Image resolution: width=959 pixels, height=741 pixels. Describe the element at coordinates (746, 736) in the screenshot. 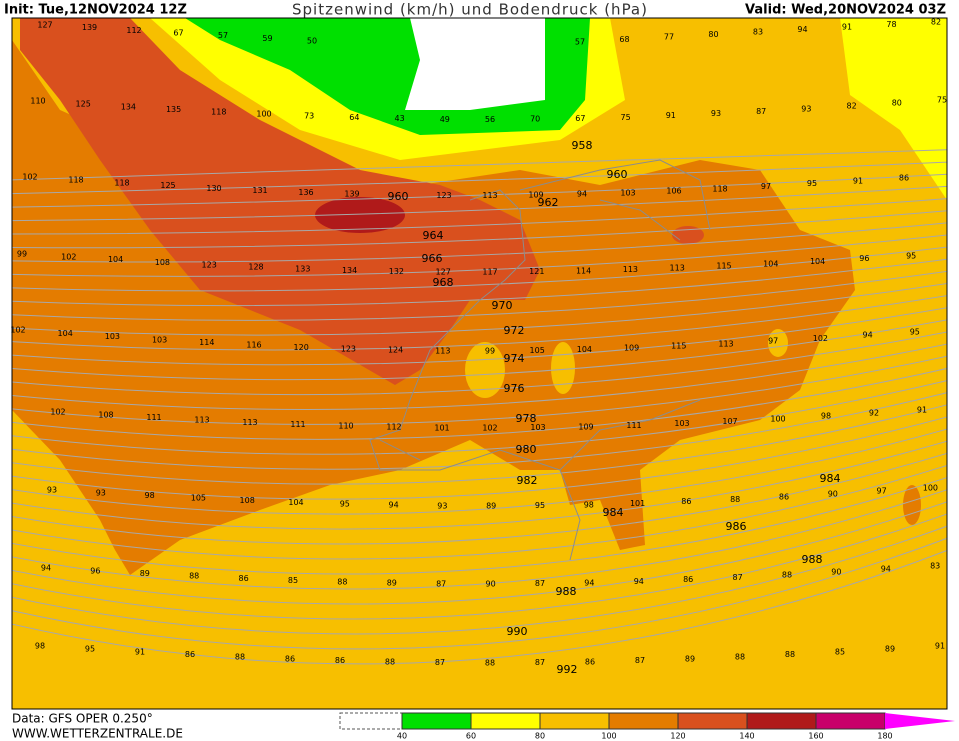

I see `legend-tick: 140` at that location.